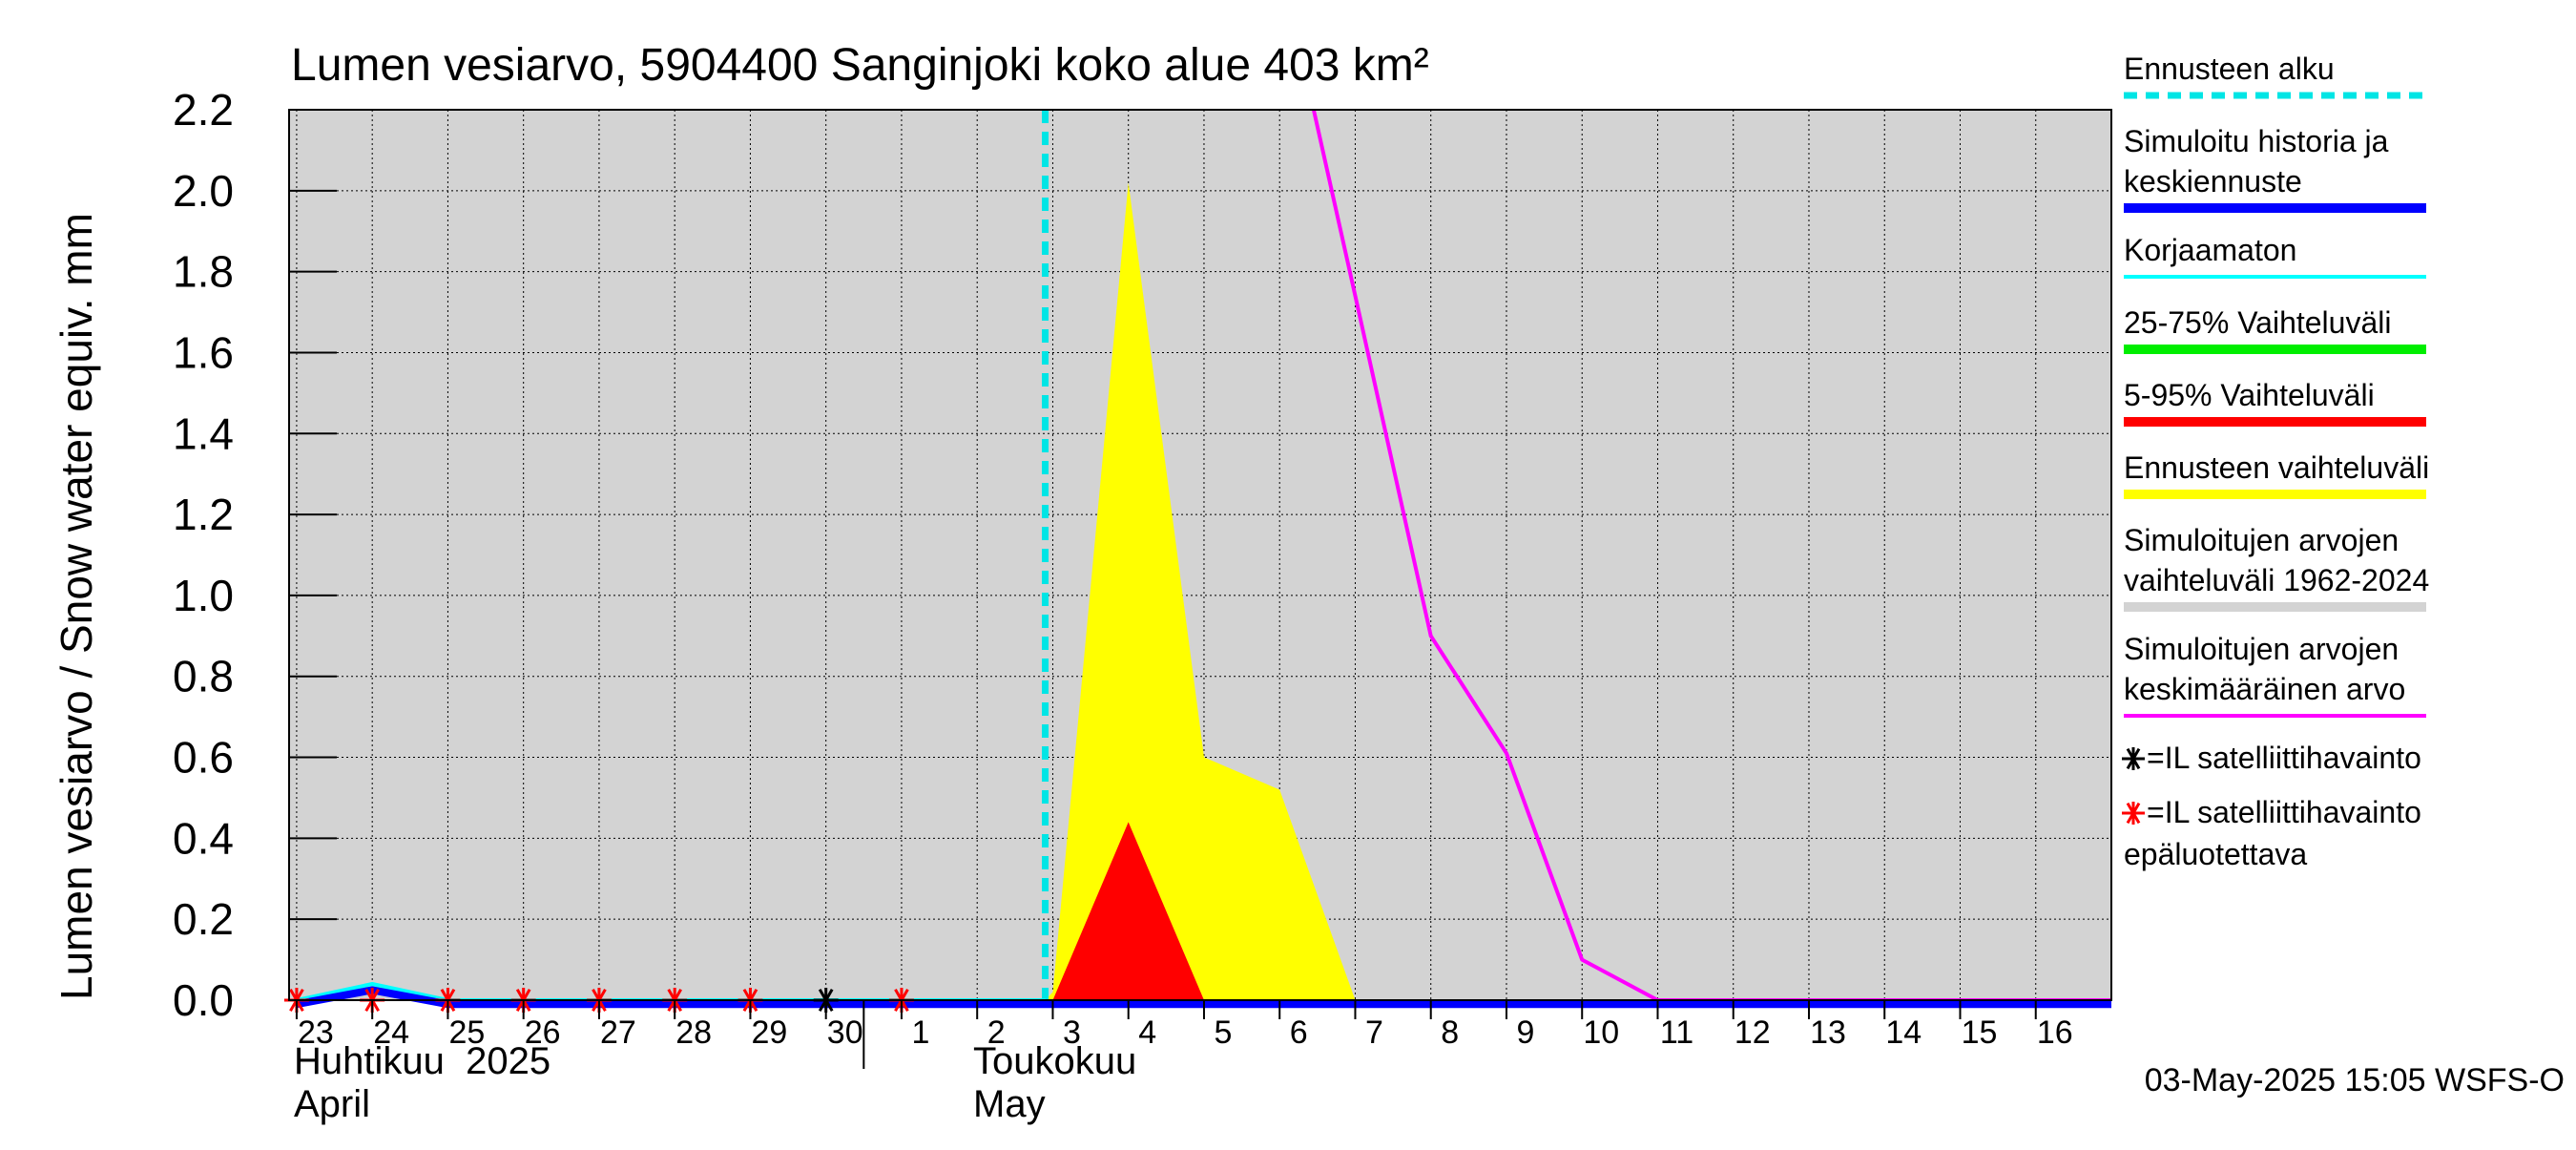 The width and height of the screenshot is (2576, 1150). Describe the element at coordinates (203, 838) in the screenshot. I see `y-tick-label: 0.4` at that location.